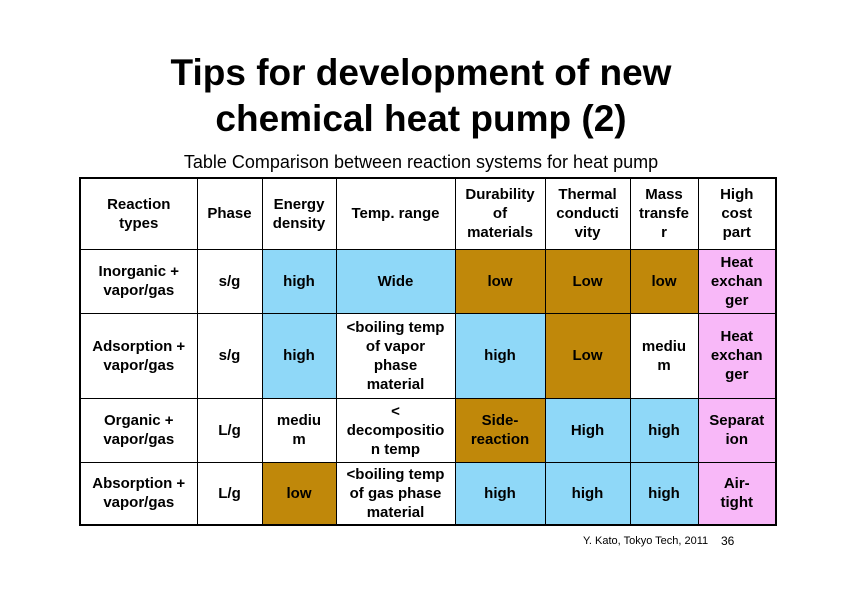 Image resolution: width=842 pixels, height=595 pixels. I want to click on table-cell: Separat ion, so click(737, 430).